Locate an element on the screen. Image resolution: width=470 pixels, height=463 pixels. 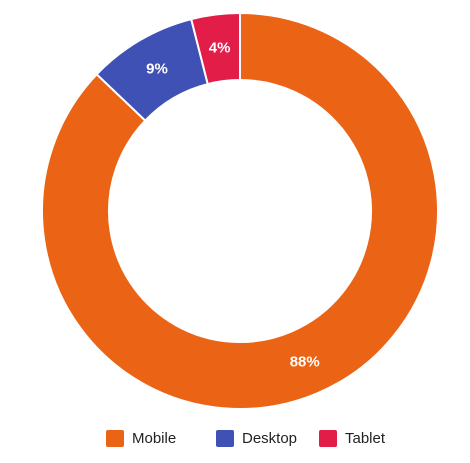
slice-tablet is located at coordinates (215, 48).